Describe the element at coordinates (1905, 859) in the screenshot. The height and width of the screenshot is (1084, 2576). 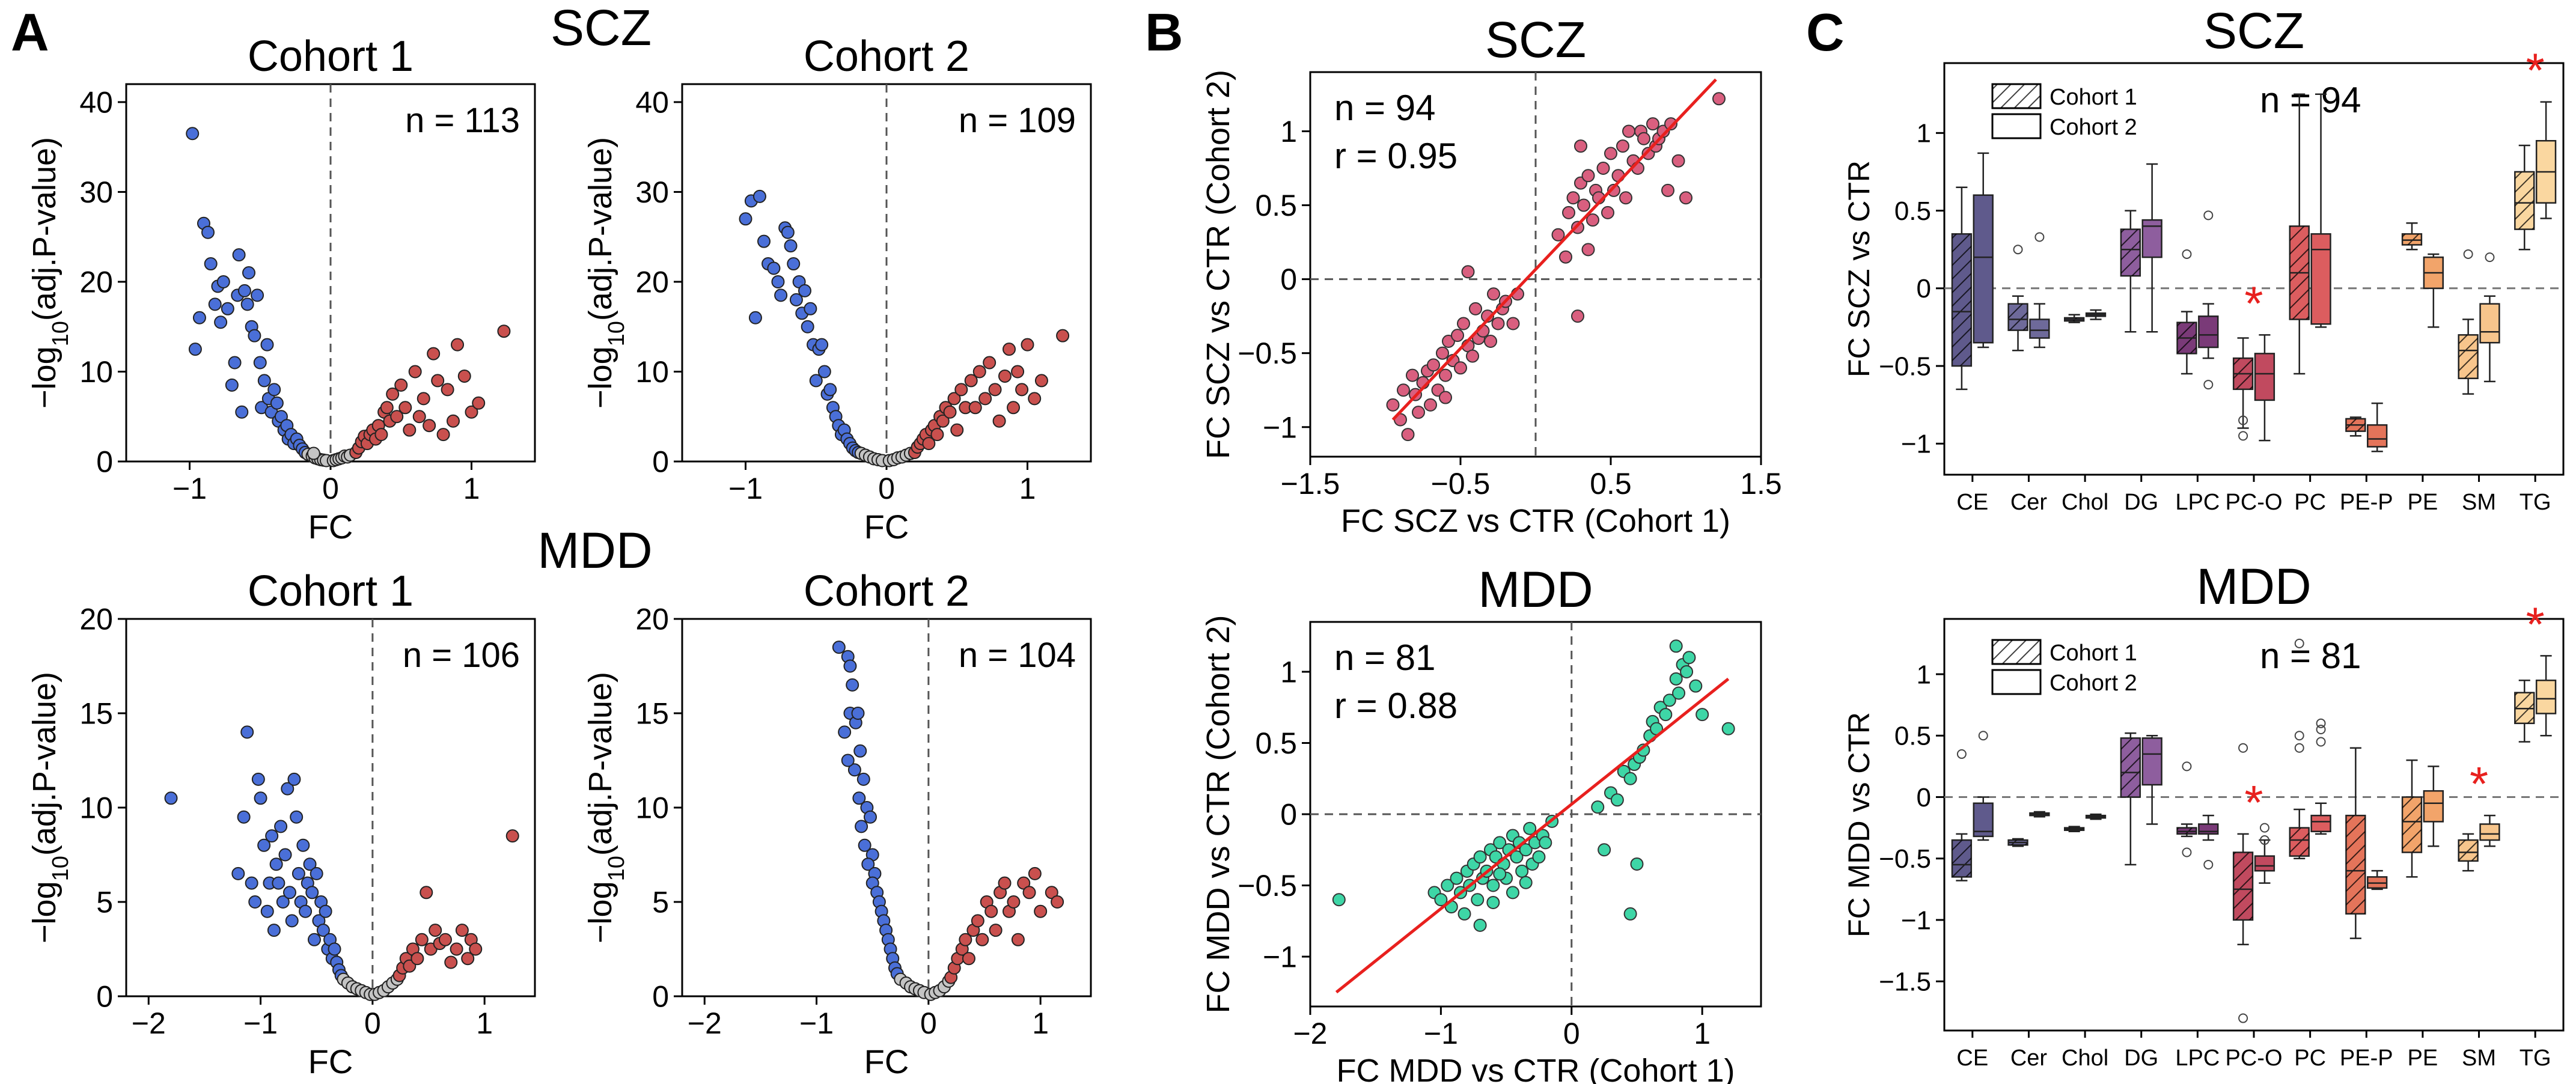
I see `y-tick-label: −0.5` at that location.